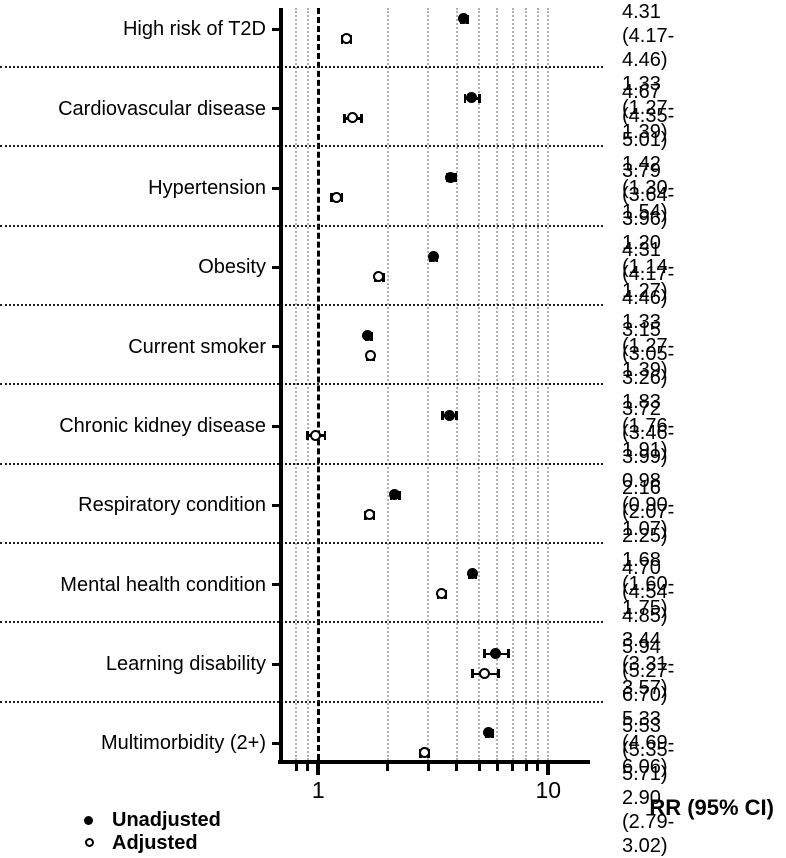 This screenshot has width=786, height=858. I want to click on rr-ci-text-hypertension: 3.79 (3.64-3.96) 1.20 (1.14-1.27), so click(648, 231).